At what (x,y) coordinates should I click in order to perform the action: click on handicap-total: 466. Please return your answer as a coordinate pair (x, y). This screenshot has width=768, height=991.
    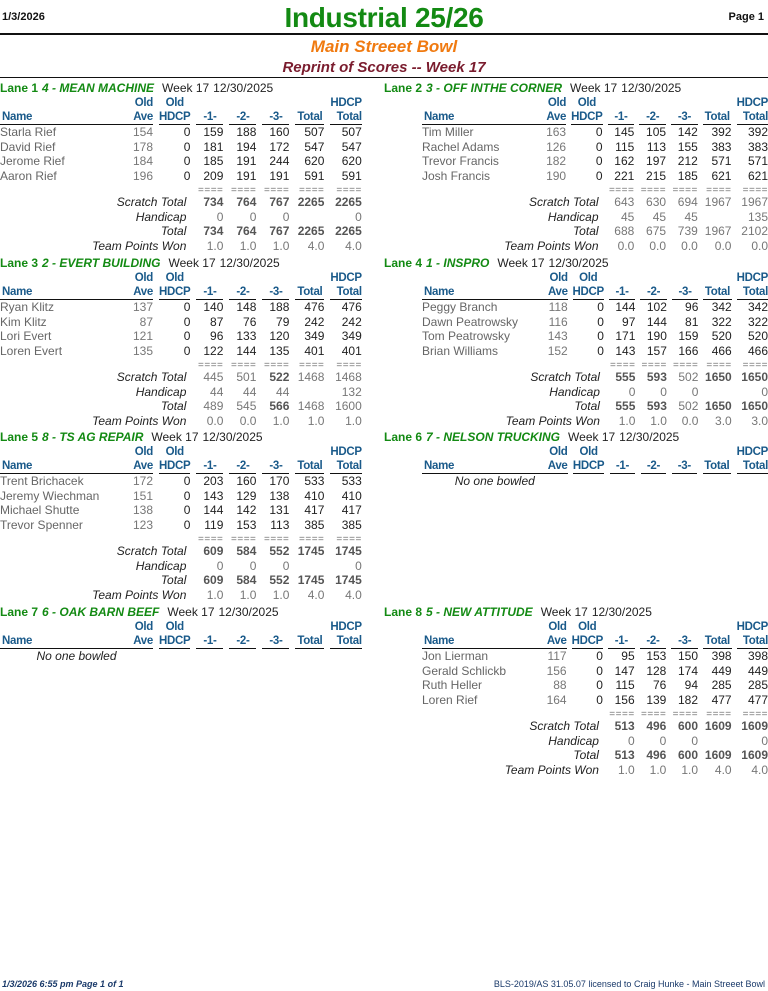
    Looking at the image, I should click on (757, 350).